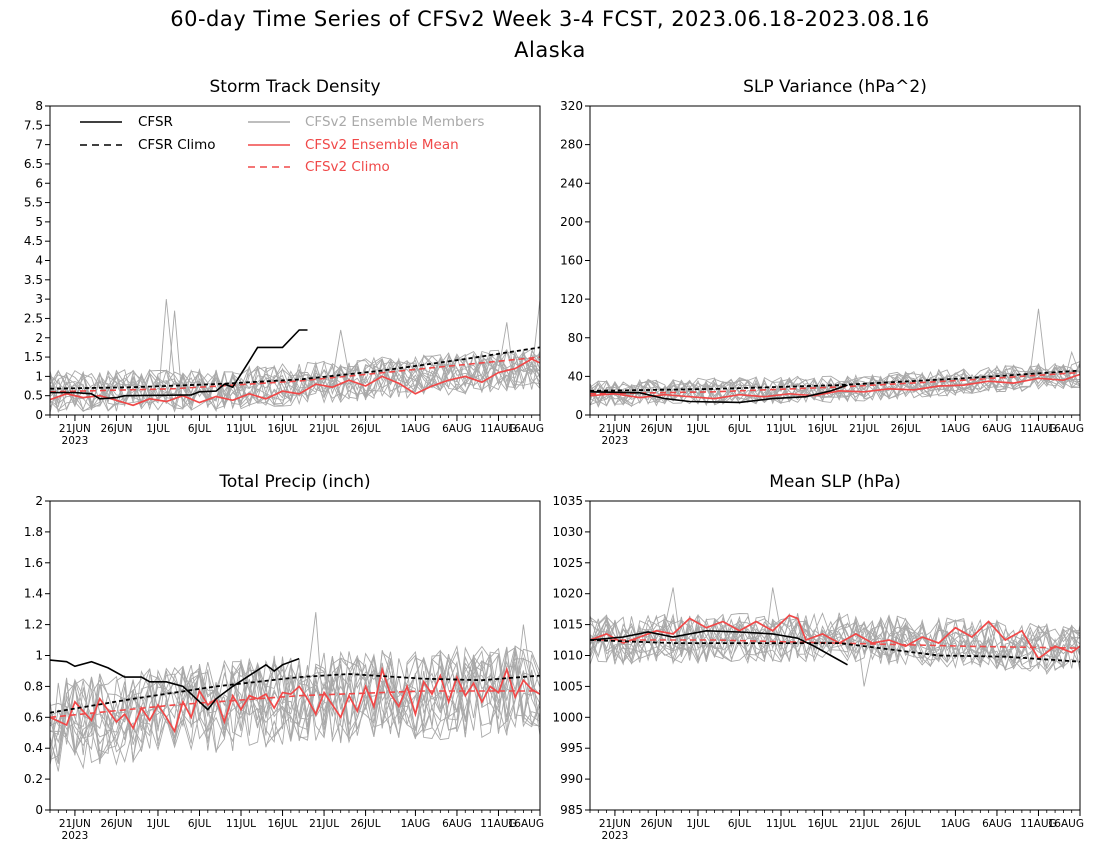 The width and height of the screenshot is (1100, 850). I want to click on mean-slp-ytick-label: 1010, so click(567, 656).